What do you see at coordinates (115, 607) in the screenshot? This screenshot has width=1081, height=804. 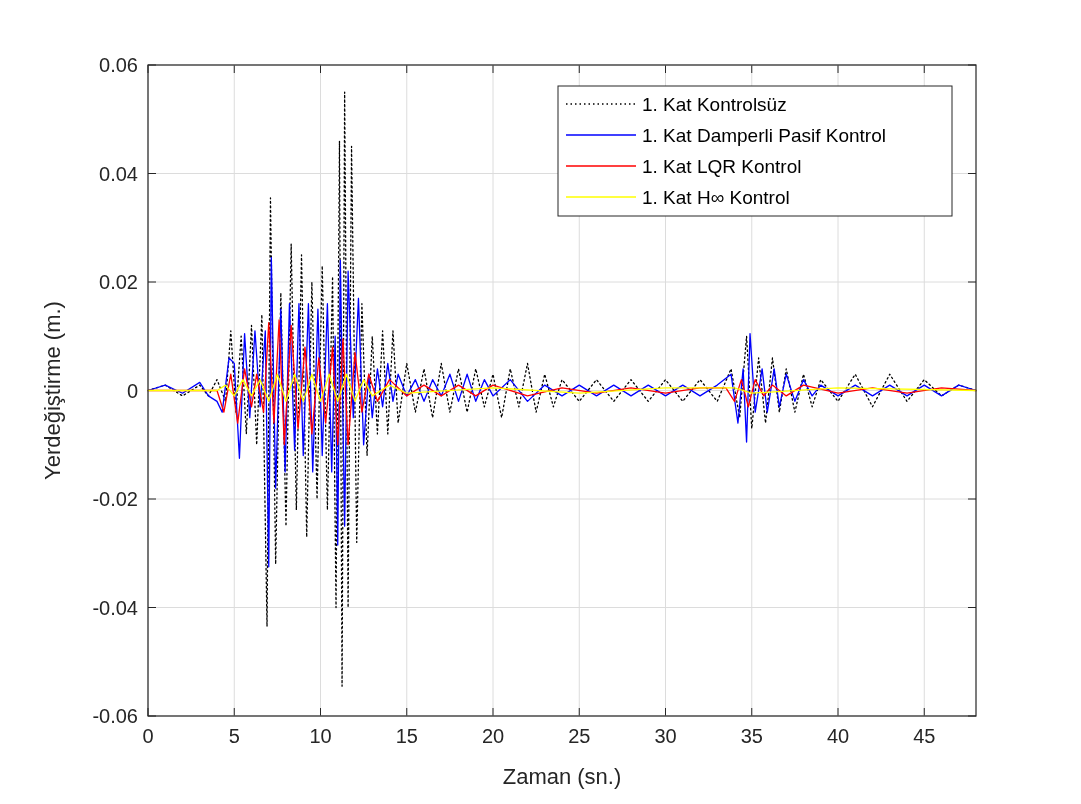 I see `y-tick-label: -0.04` at bounding box center [115, 607].